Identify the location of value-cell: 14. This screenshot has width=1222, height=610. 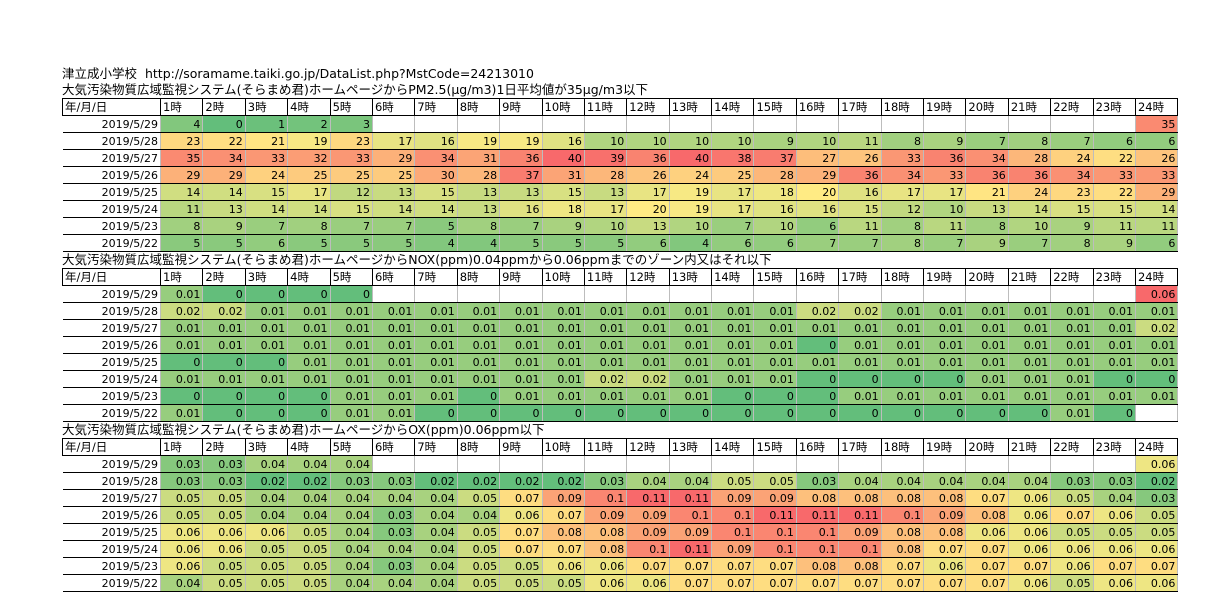
(393, 209).